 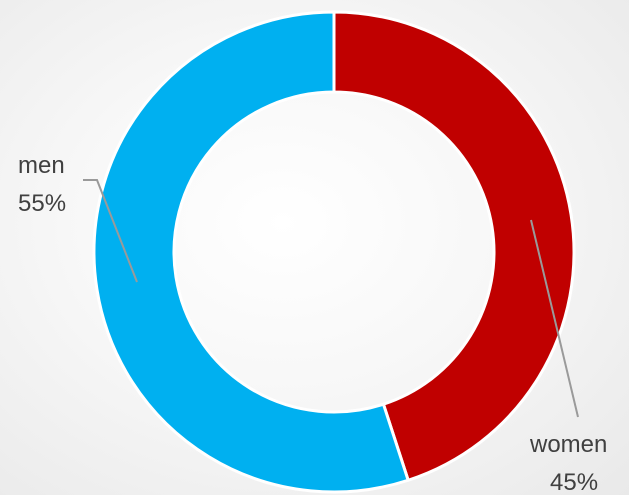 What do you see at coordinates (41, 165) in the screenshot?
I see `category-label-men: men` at bounding box center [41, 165].